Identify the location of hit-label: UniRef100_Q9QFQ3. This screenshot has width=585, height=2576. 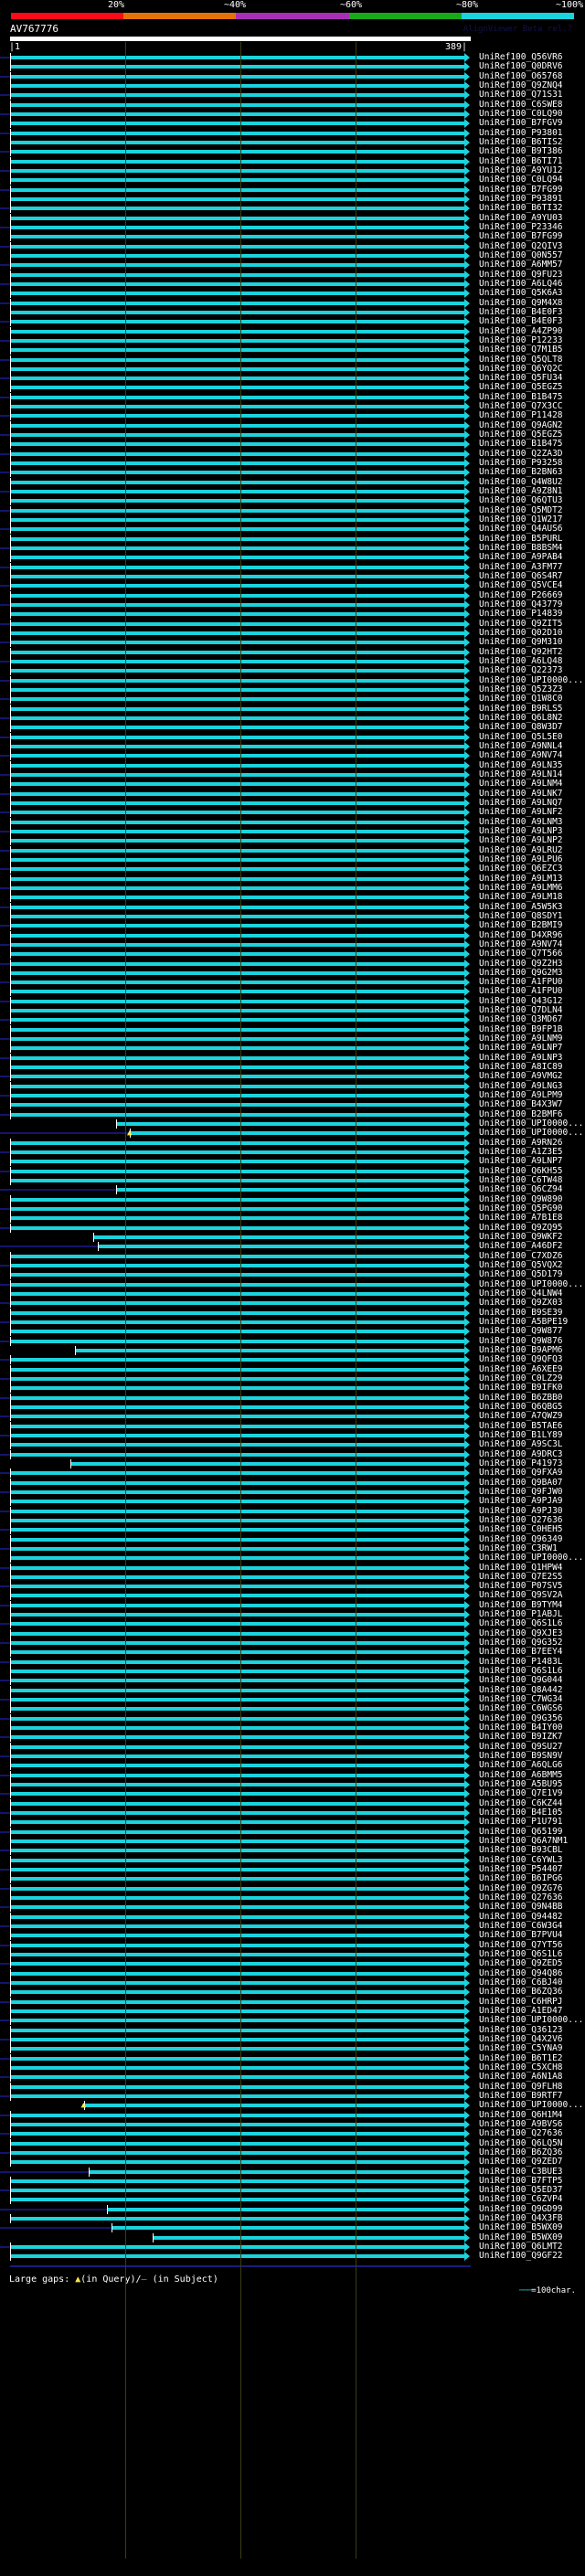
(521, 1359).